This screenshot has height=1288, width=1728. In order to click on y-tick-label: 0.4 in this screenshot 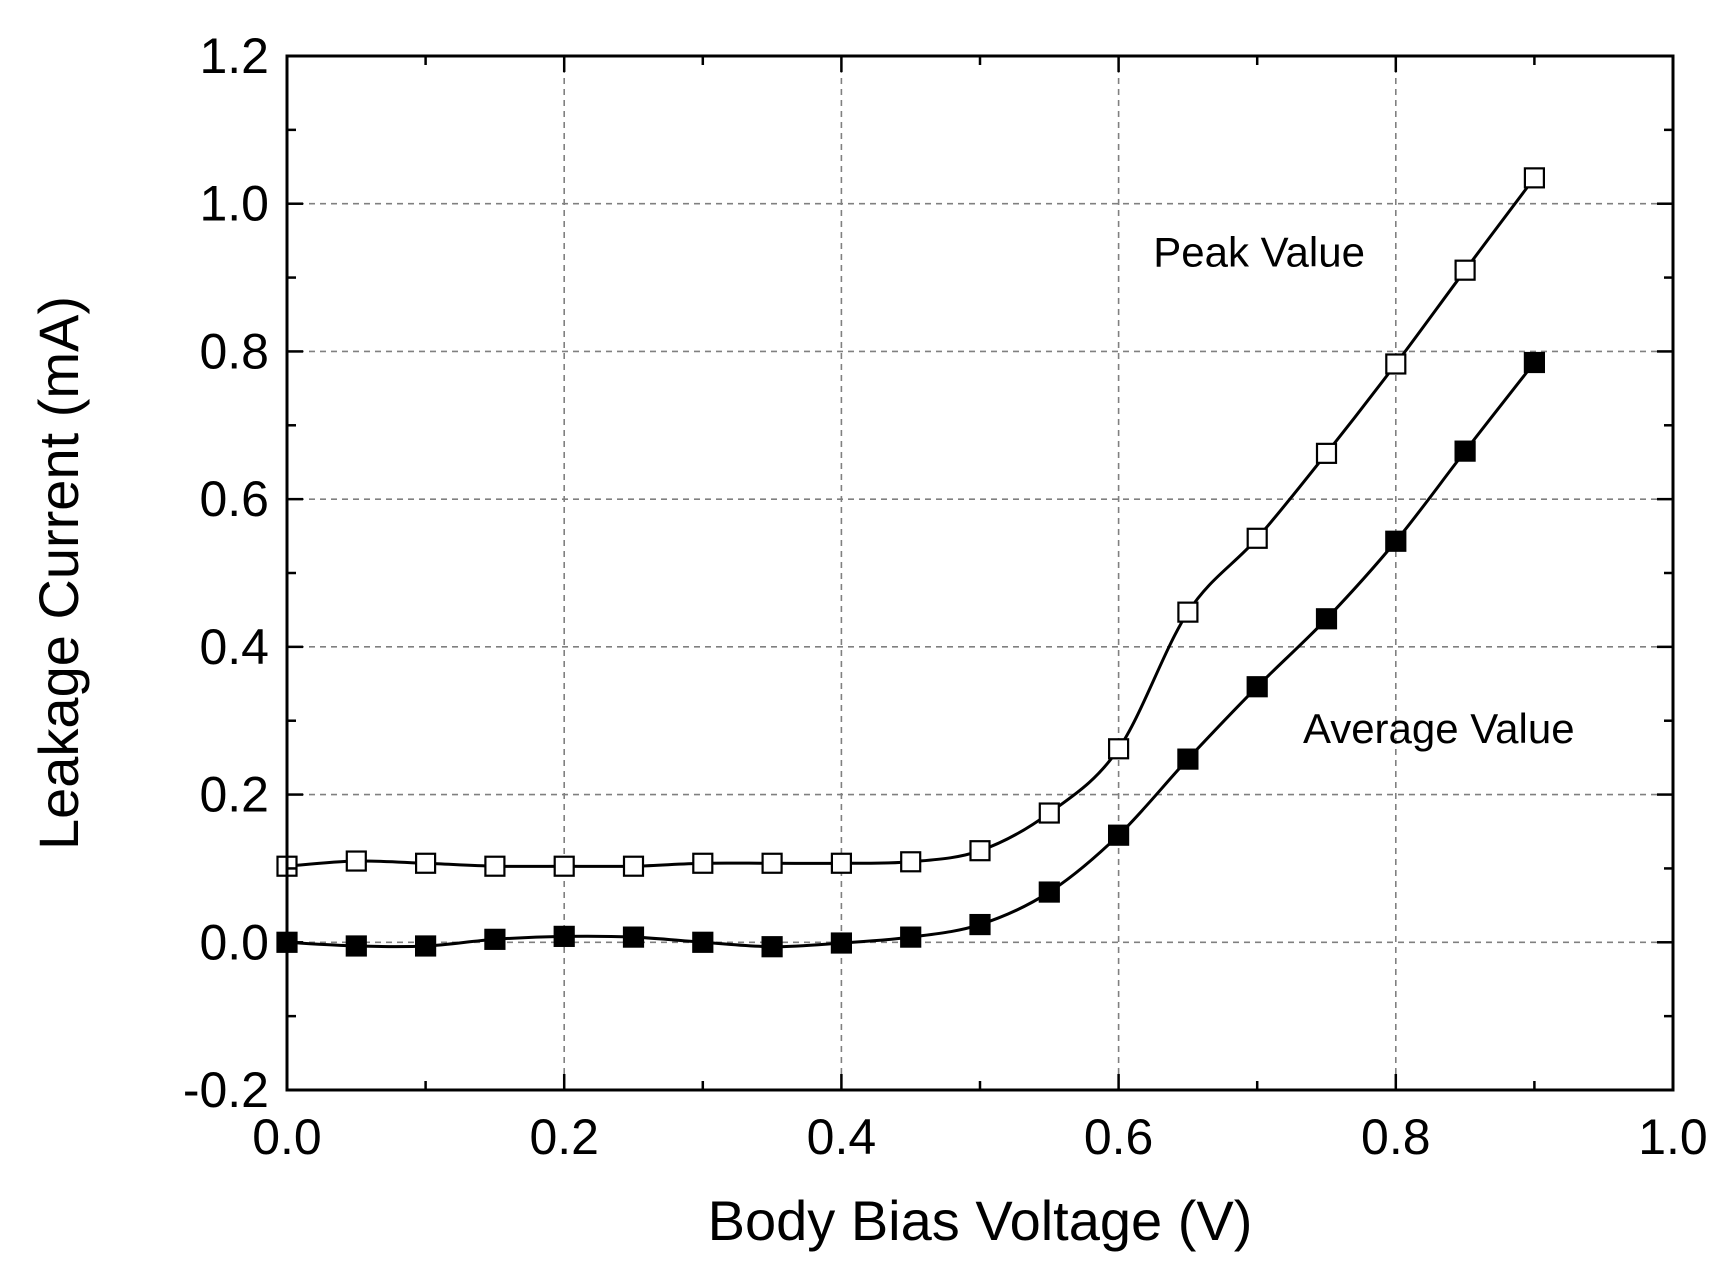, I will do `click(234, 647)`.